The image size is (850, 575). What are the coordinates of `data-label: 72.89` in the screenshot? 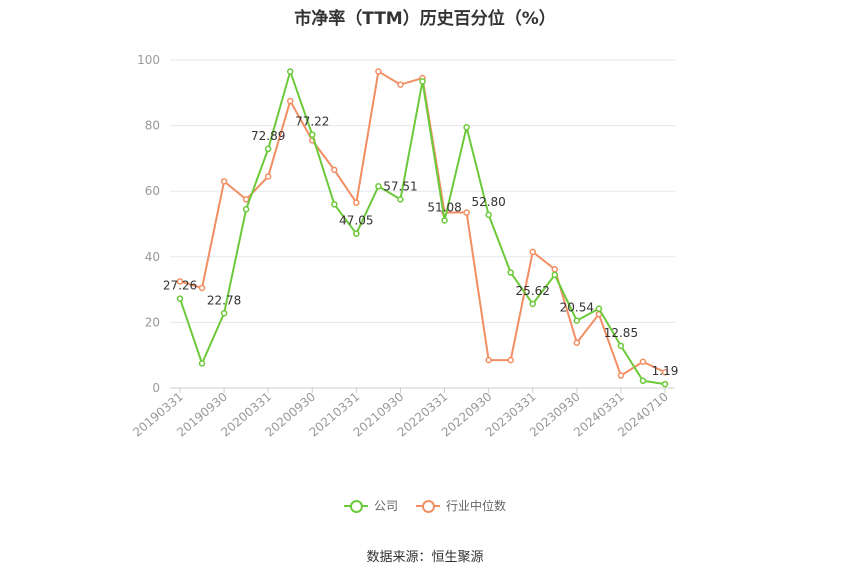 It's located at (268, 136).